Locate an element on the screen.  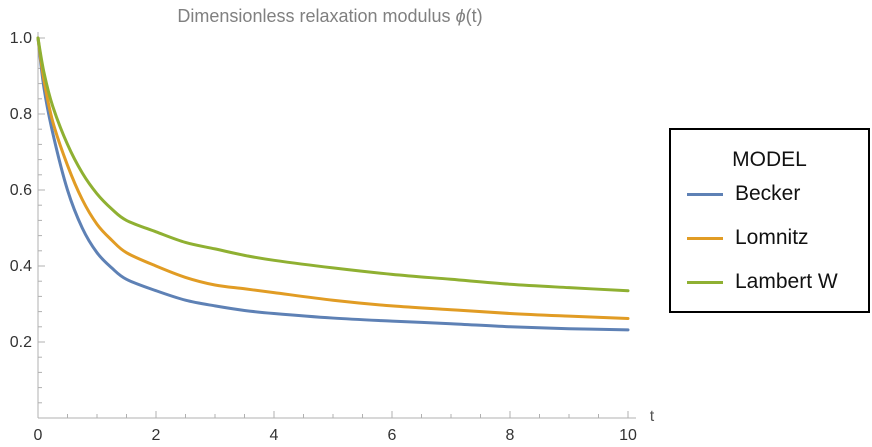
legend: MODEL Becker Lomnitz Lambert W is located at coordinates (769, 220).